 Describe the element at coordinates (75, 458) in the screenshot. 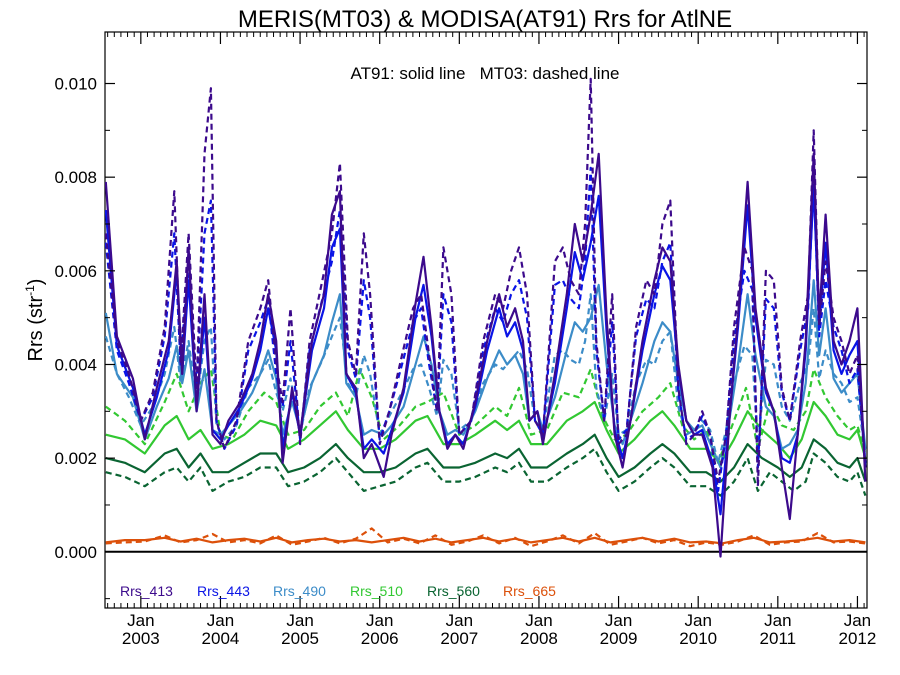

I see `y-tick-label: 0.002` at that location.